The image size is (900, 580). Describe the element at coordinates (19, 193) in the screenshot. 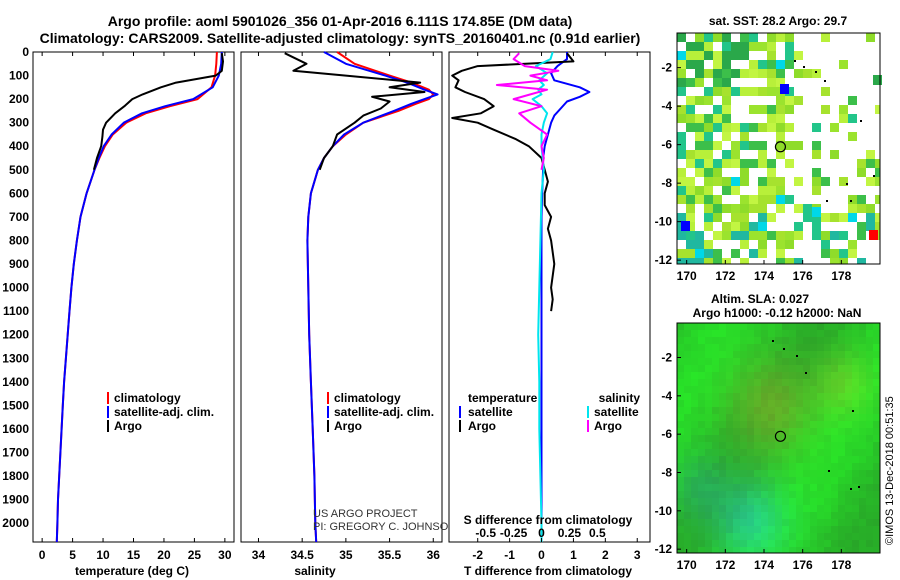

I see `depth-tick-label: 600` at that location.